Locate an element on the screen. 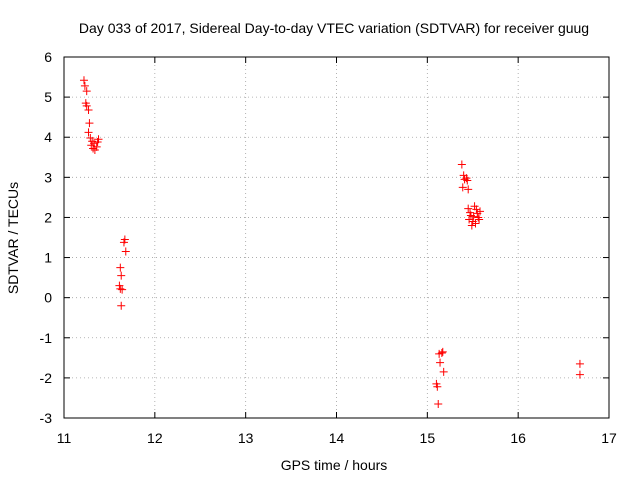 This screenshot has width=640, height=480. y-tick-label: -3 is located at coordinates (46, 418).